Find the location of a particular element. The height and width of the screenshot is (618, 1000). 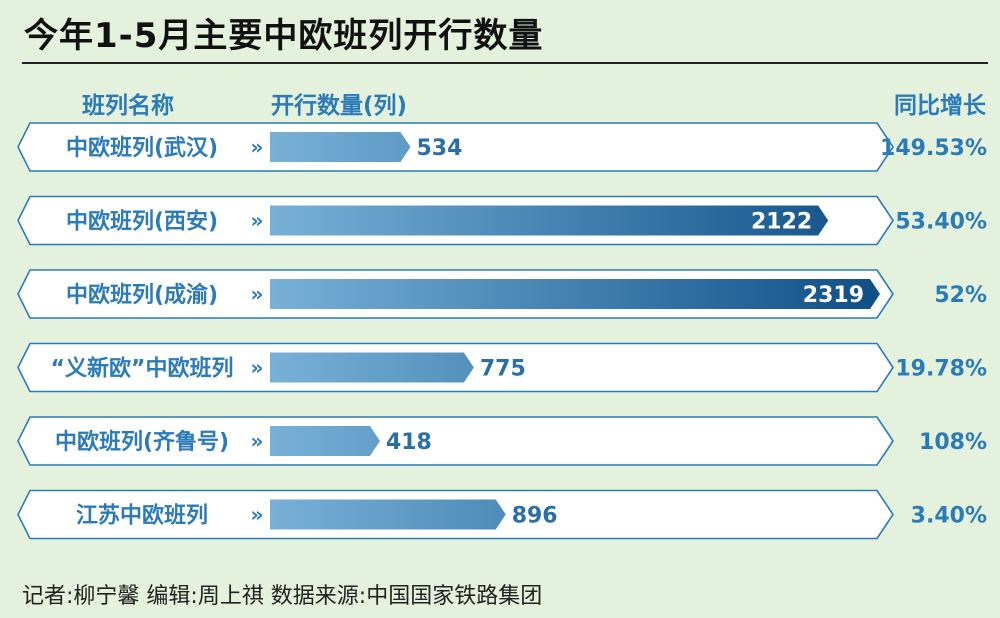

value-label: 534 is located at coordinates (439, 148).